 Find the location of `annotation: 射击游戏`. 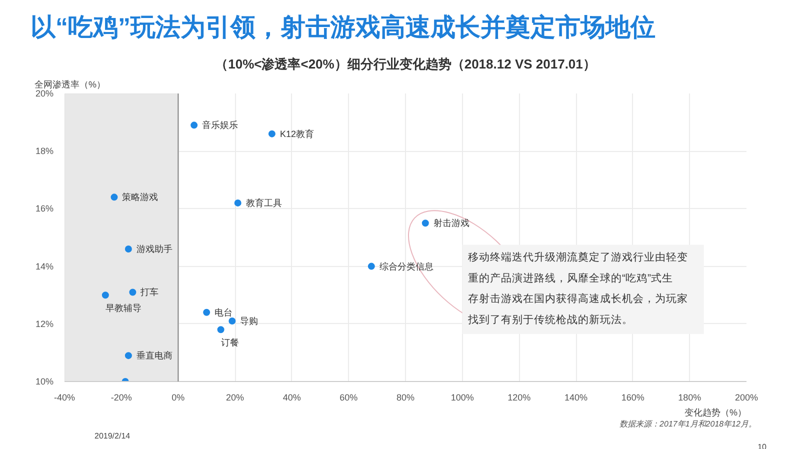

annotation: 射击游戏 is located at coordinates (451, 223).